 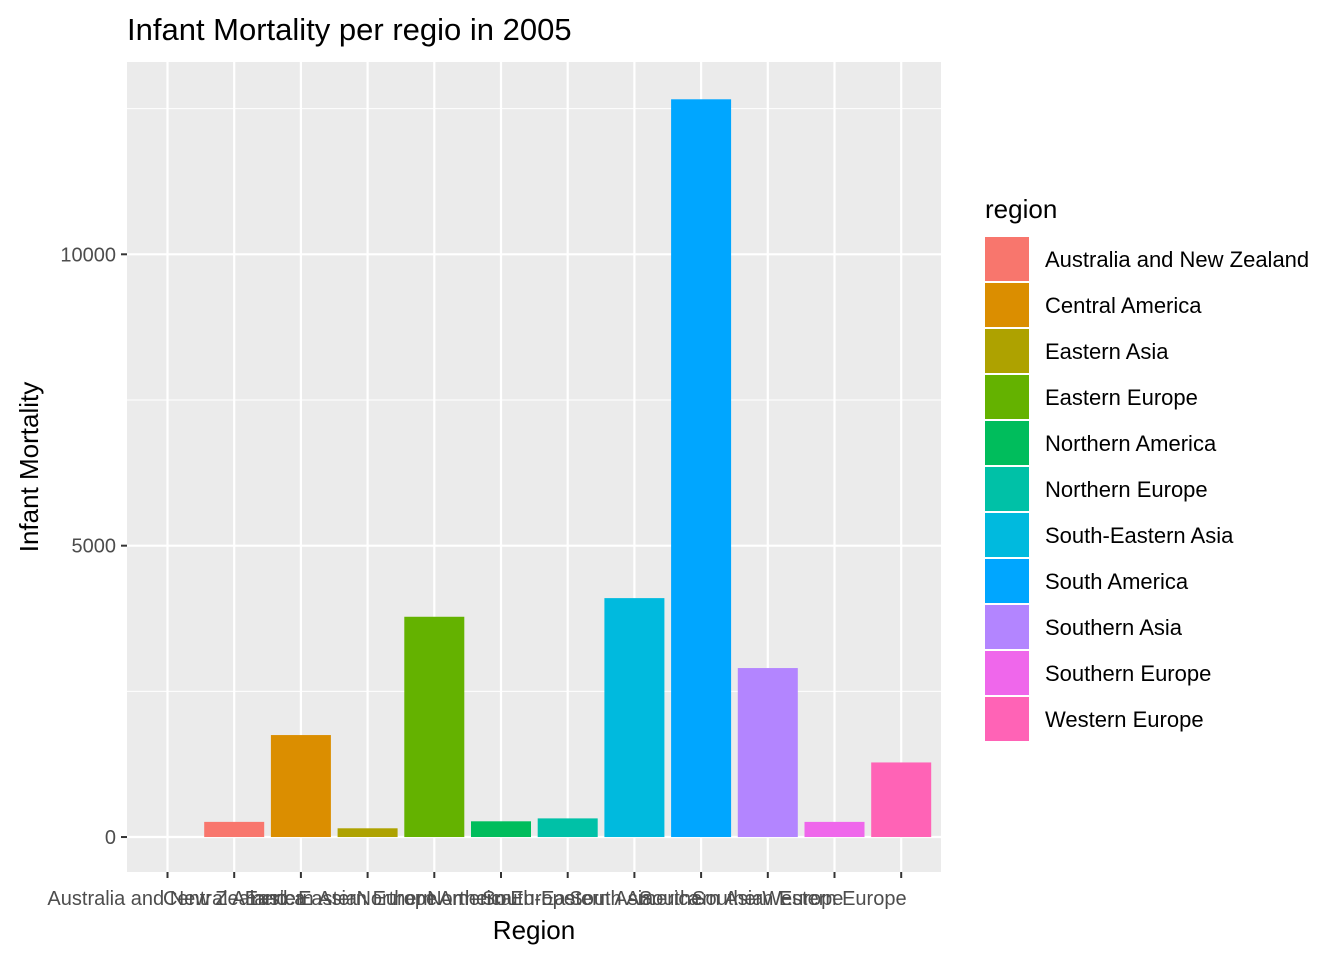 I want to click on legend-label: Central America, so click(x=1123, y=305).